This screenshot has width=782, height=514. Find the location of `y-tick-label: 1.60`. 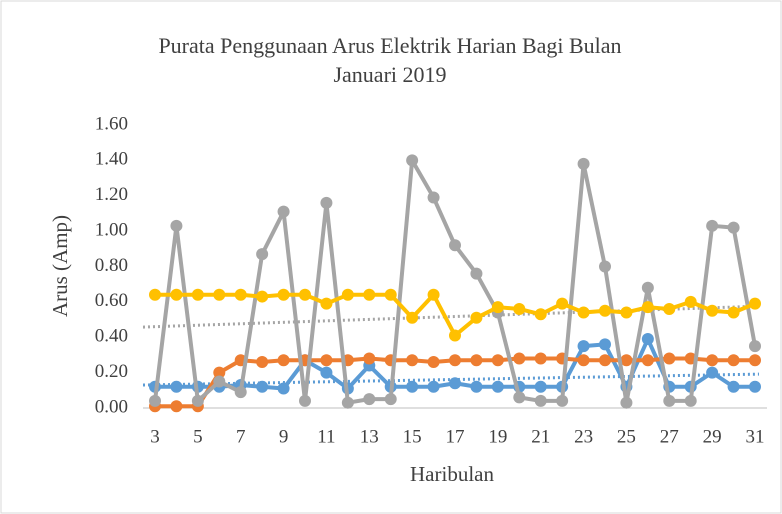

y-tick-label: 1.60 is located at coordinates (111, 123).